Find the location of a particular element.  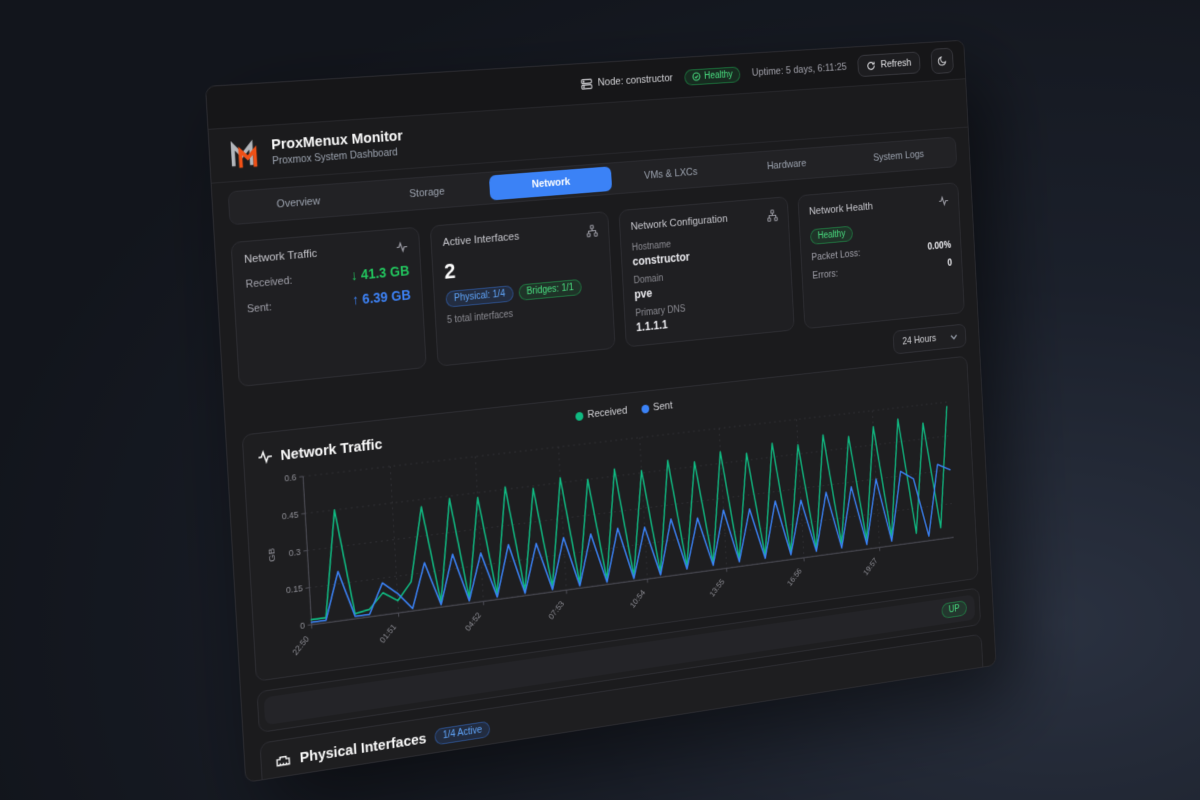

tab-overview: Overview is located at coordinates (298, 203).